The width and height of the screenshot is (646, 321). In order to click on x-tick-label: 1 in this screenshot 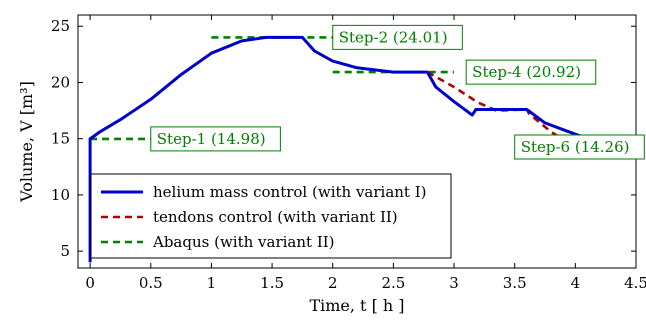, I will do `click(212, 283)`.